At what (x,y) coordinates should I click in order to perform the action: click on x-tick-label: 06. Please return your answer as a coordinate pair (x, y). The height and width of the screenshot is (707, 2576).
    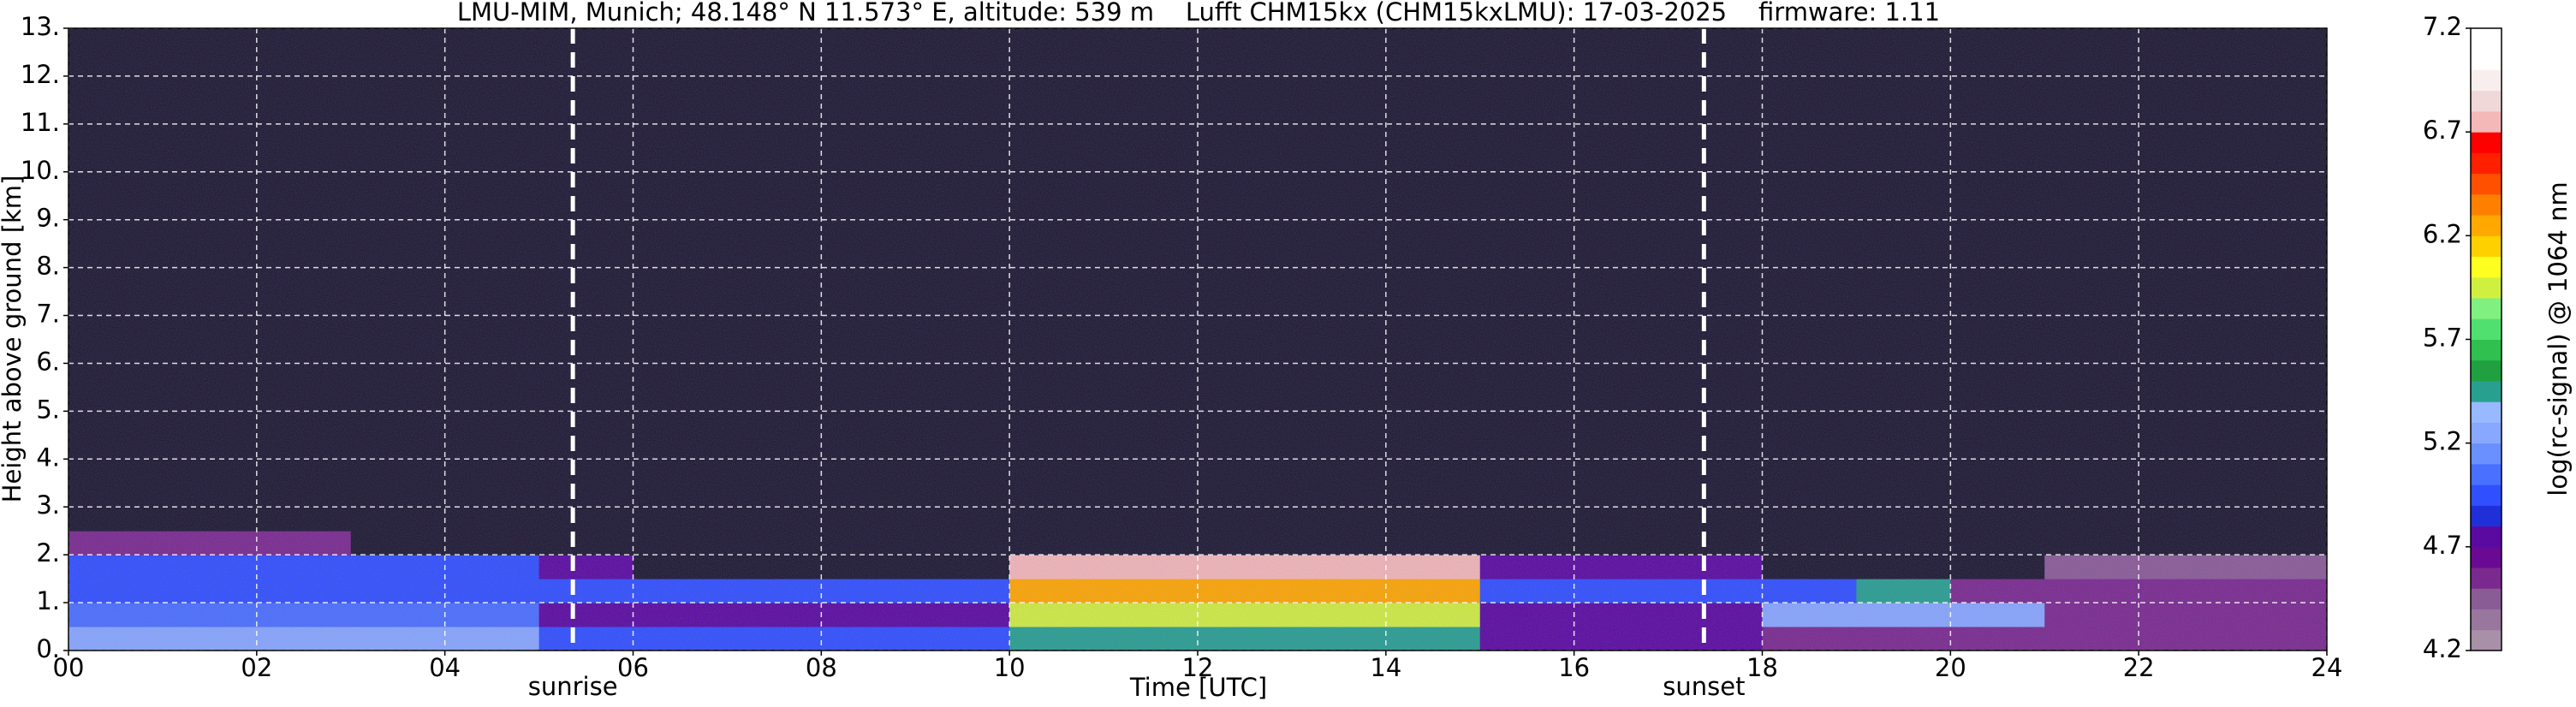
    Looking at the image, I should click on (633, 667).